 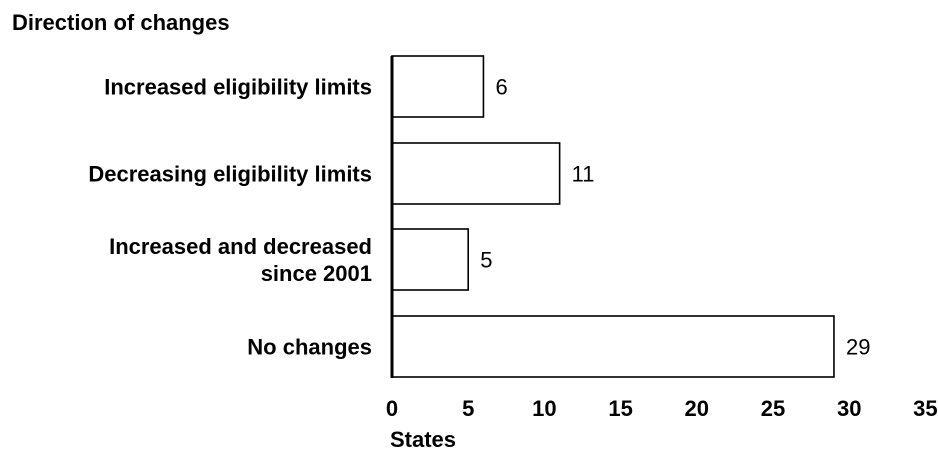 I want to click on y-axis-title: Direction of changes, so click(x=121, y=22).